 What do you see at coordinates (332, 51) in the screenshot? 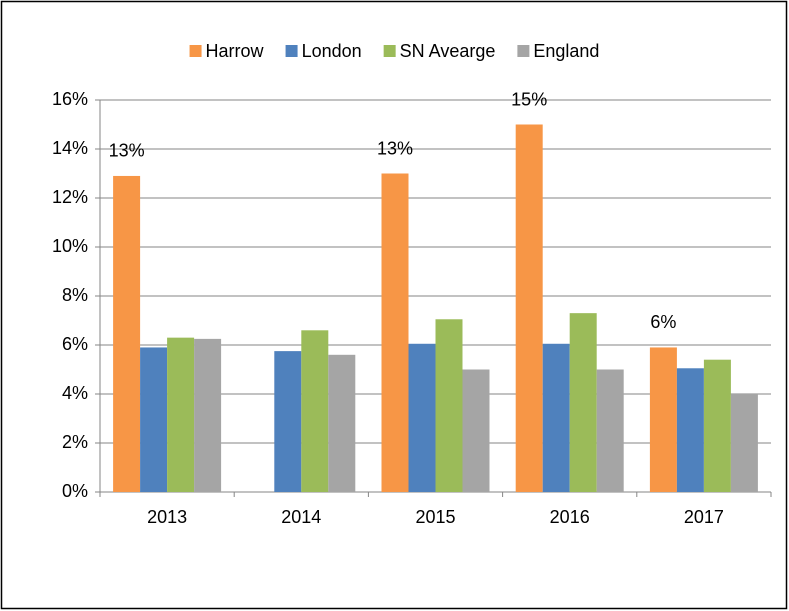
I see `legend-label: London` at bounding box center [332, 51].